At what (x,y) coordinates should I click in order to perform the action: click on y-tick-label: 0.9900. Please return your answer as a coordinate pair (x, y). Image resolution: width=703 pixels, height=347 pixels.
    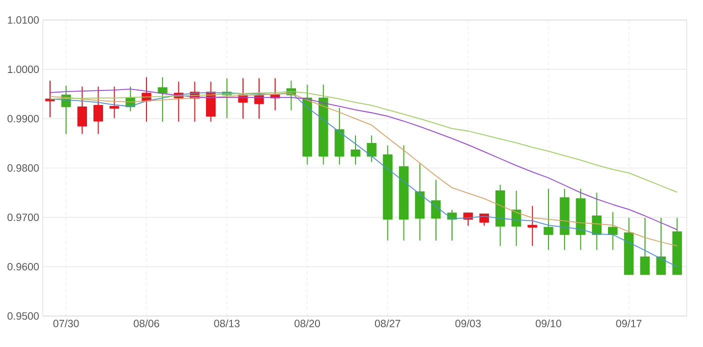
    Looking at the image, I should click on (23, 118).